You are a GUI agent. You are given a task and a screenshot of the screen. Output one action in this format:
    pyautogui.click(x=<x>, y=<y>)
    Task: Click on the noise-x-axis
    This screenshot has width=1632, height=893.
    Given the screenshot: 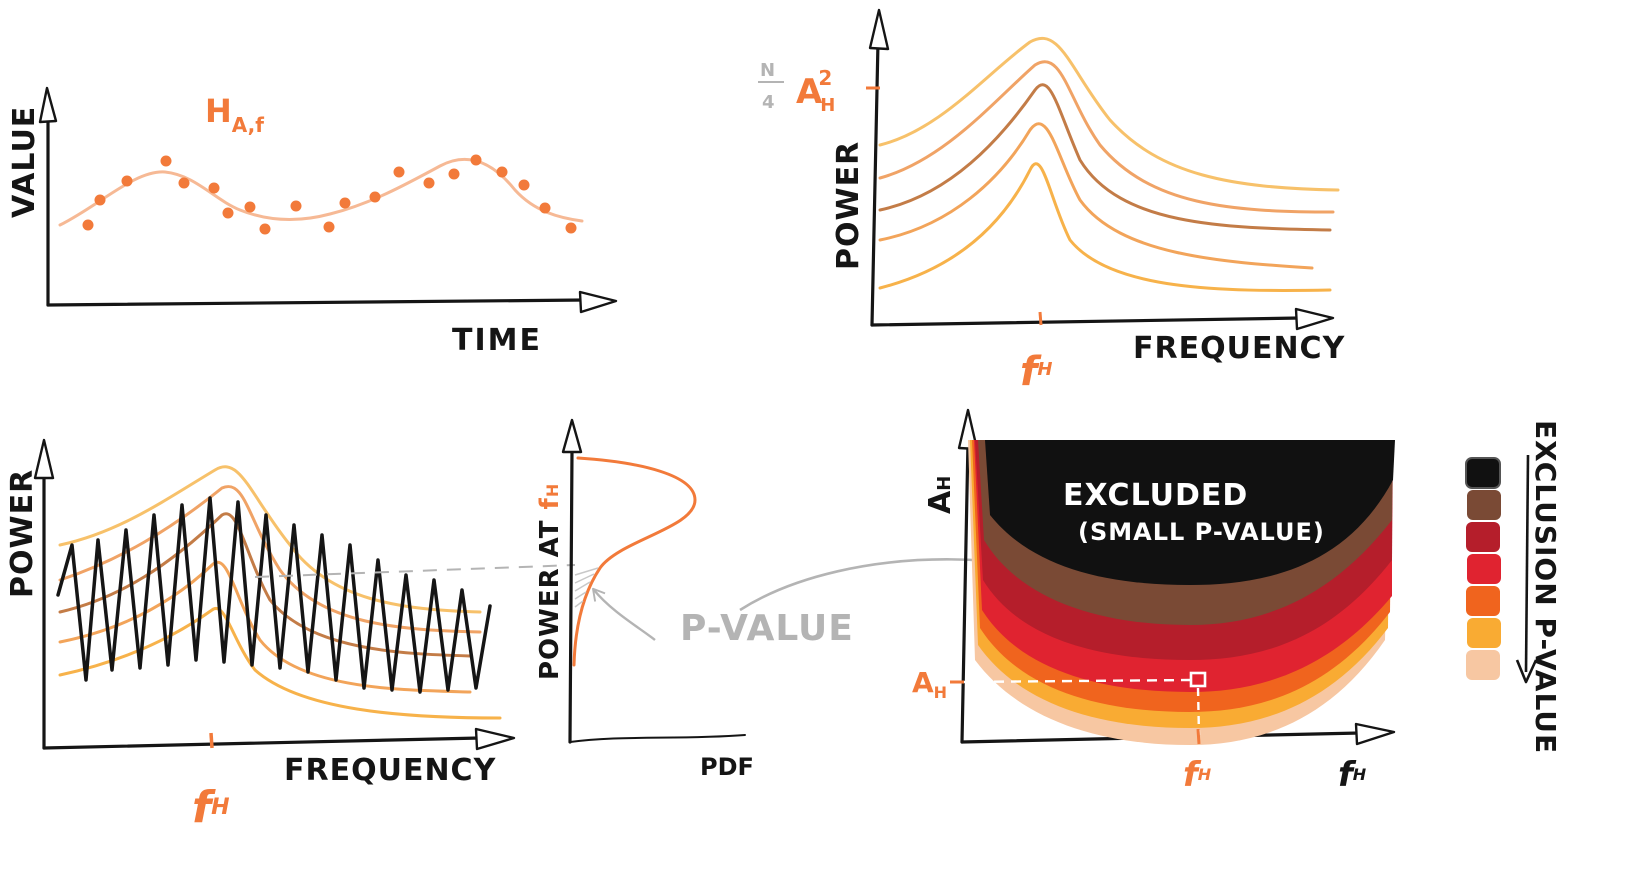 What is the action you would take?
    pyautogui.click(x=262, y=743)
    